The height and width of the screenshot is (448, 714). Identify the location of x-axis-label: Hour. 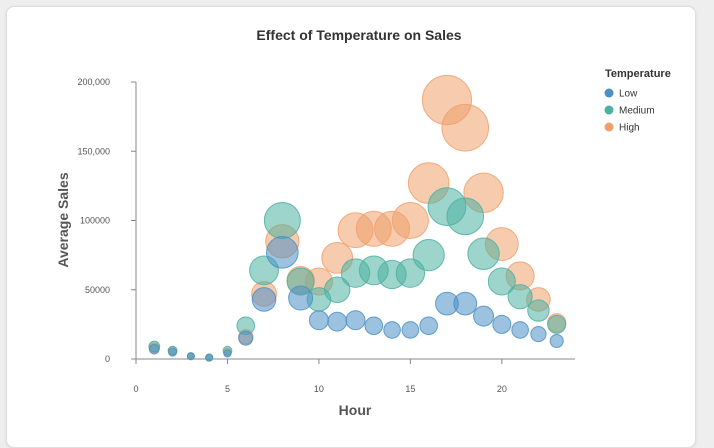
(355, 410).